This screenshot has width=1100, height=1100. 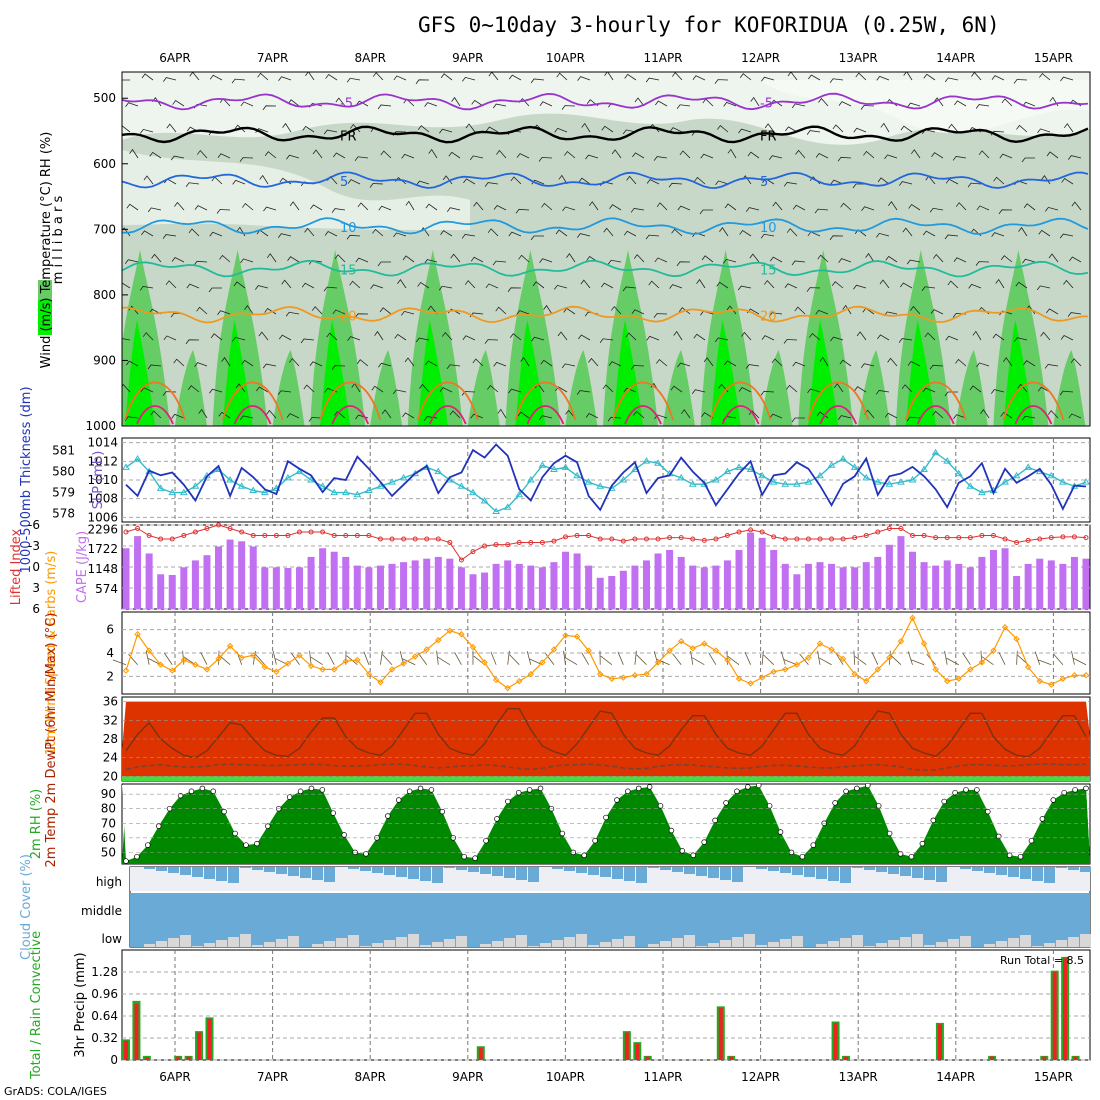 I want to click on cape-tick-label: 574, so click(x=106, y=589).